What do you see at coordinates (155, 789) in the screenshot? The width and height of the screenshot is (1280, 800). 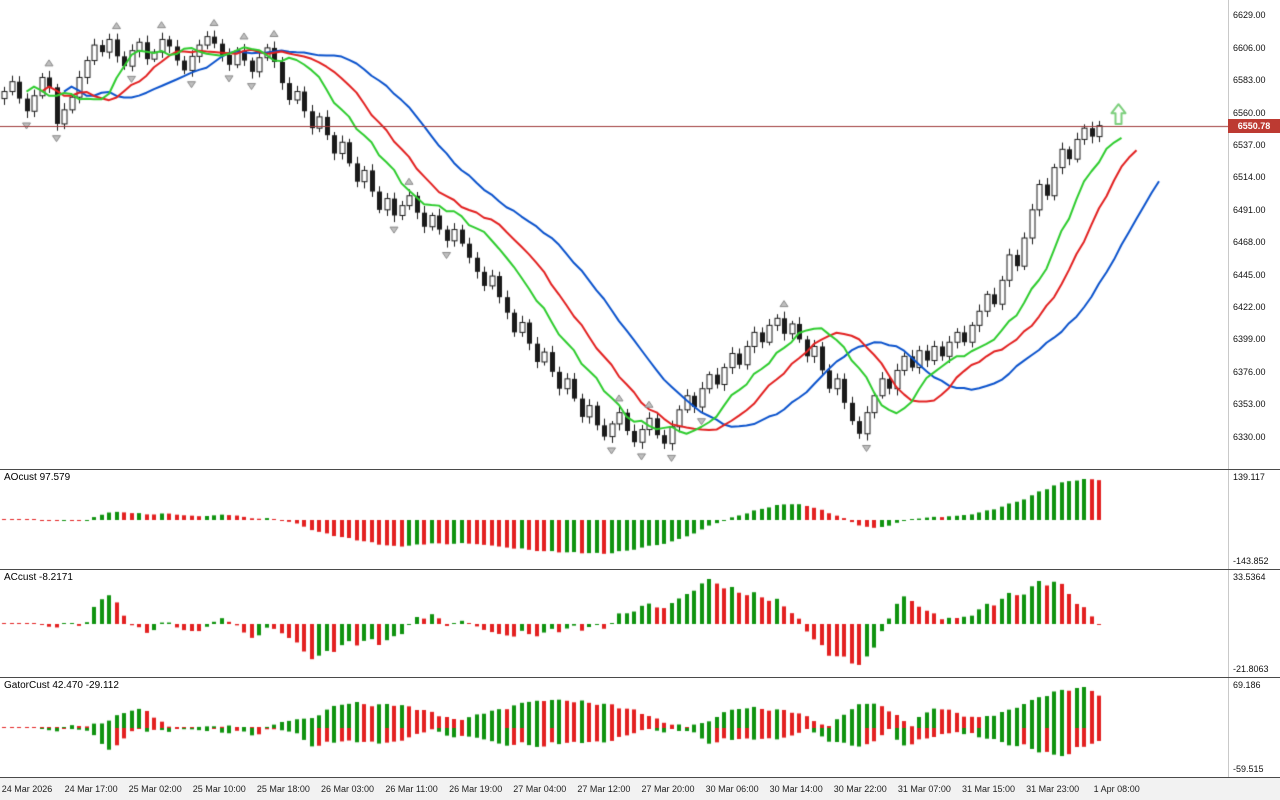 I see `time-axis-label: 25 Mar 02:00` at bounding box center [155, 789].